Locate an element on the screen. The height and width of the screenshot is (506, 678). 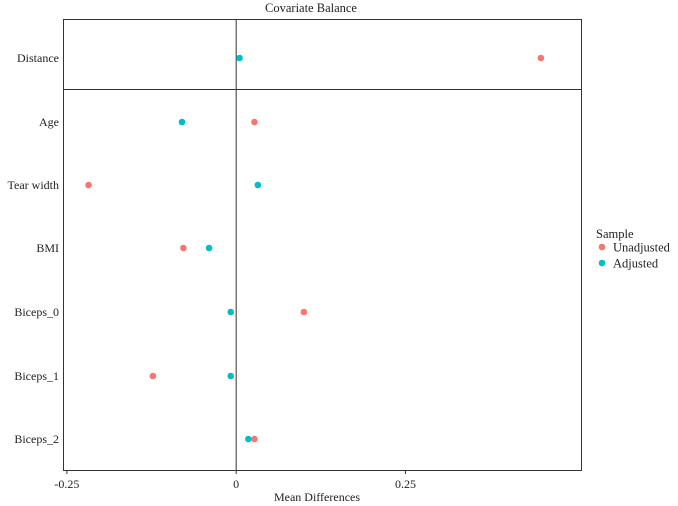
y-label-bmi: BMI is located at coordinates (47, 248).